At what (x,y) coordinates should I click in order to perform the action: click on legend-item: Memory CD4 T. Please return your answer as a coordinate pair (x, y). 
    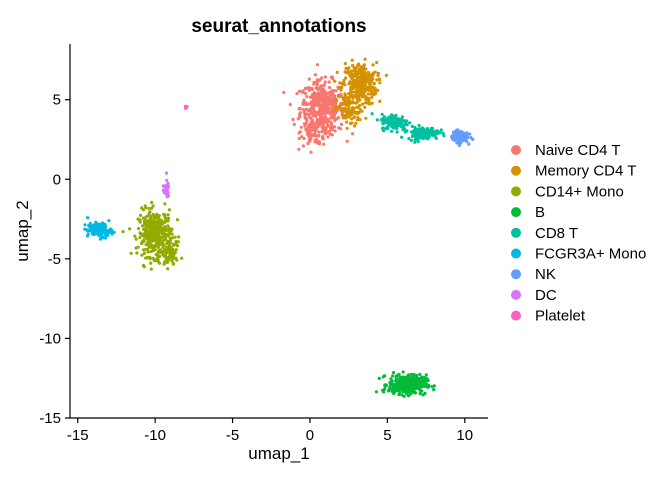
    Looking at the image, I should click on (573, 171).